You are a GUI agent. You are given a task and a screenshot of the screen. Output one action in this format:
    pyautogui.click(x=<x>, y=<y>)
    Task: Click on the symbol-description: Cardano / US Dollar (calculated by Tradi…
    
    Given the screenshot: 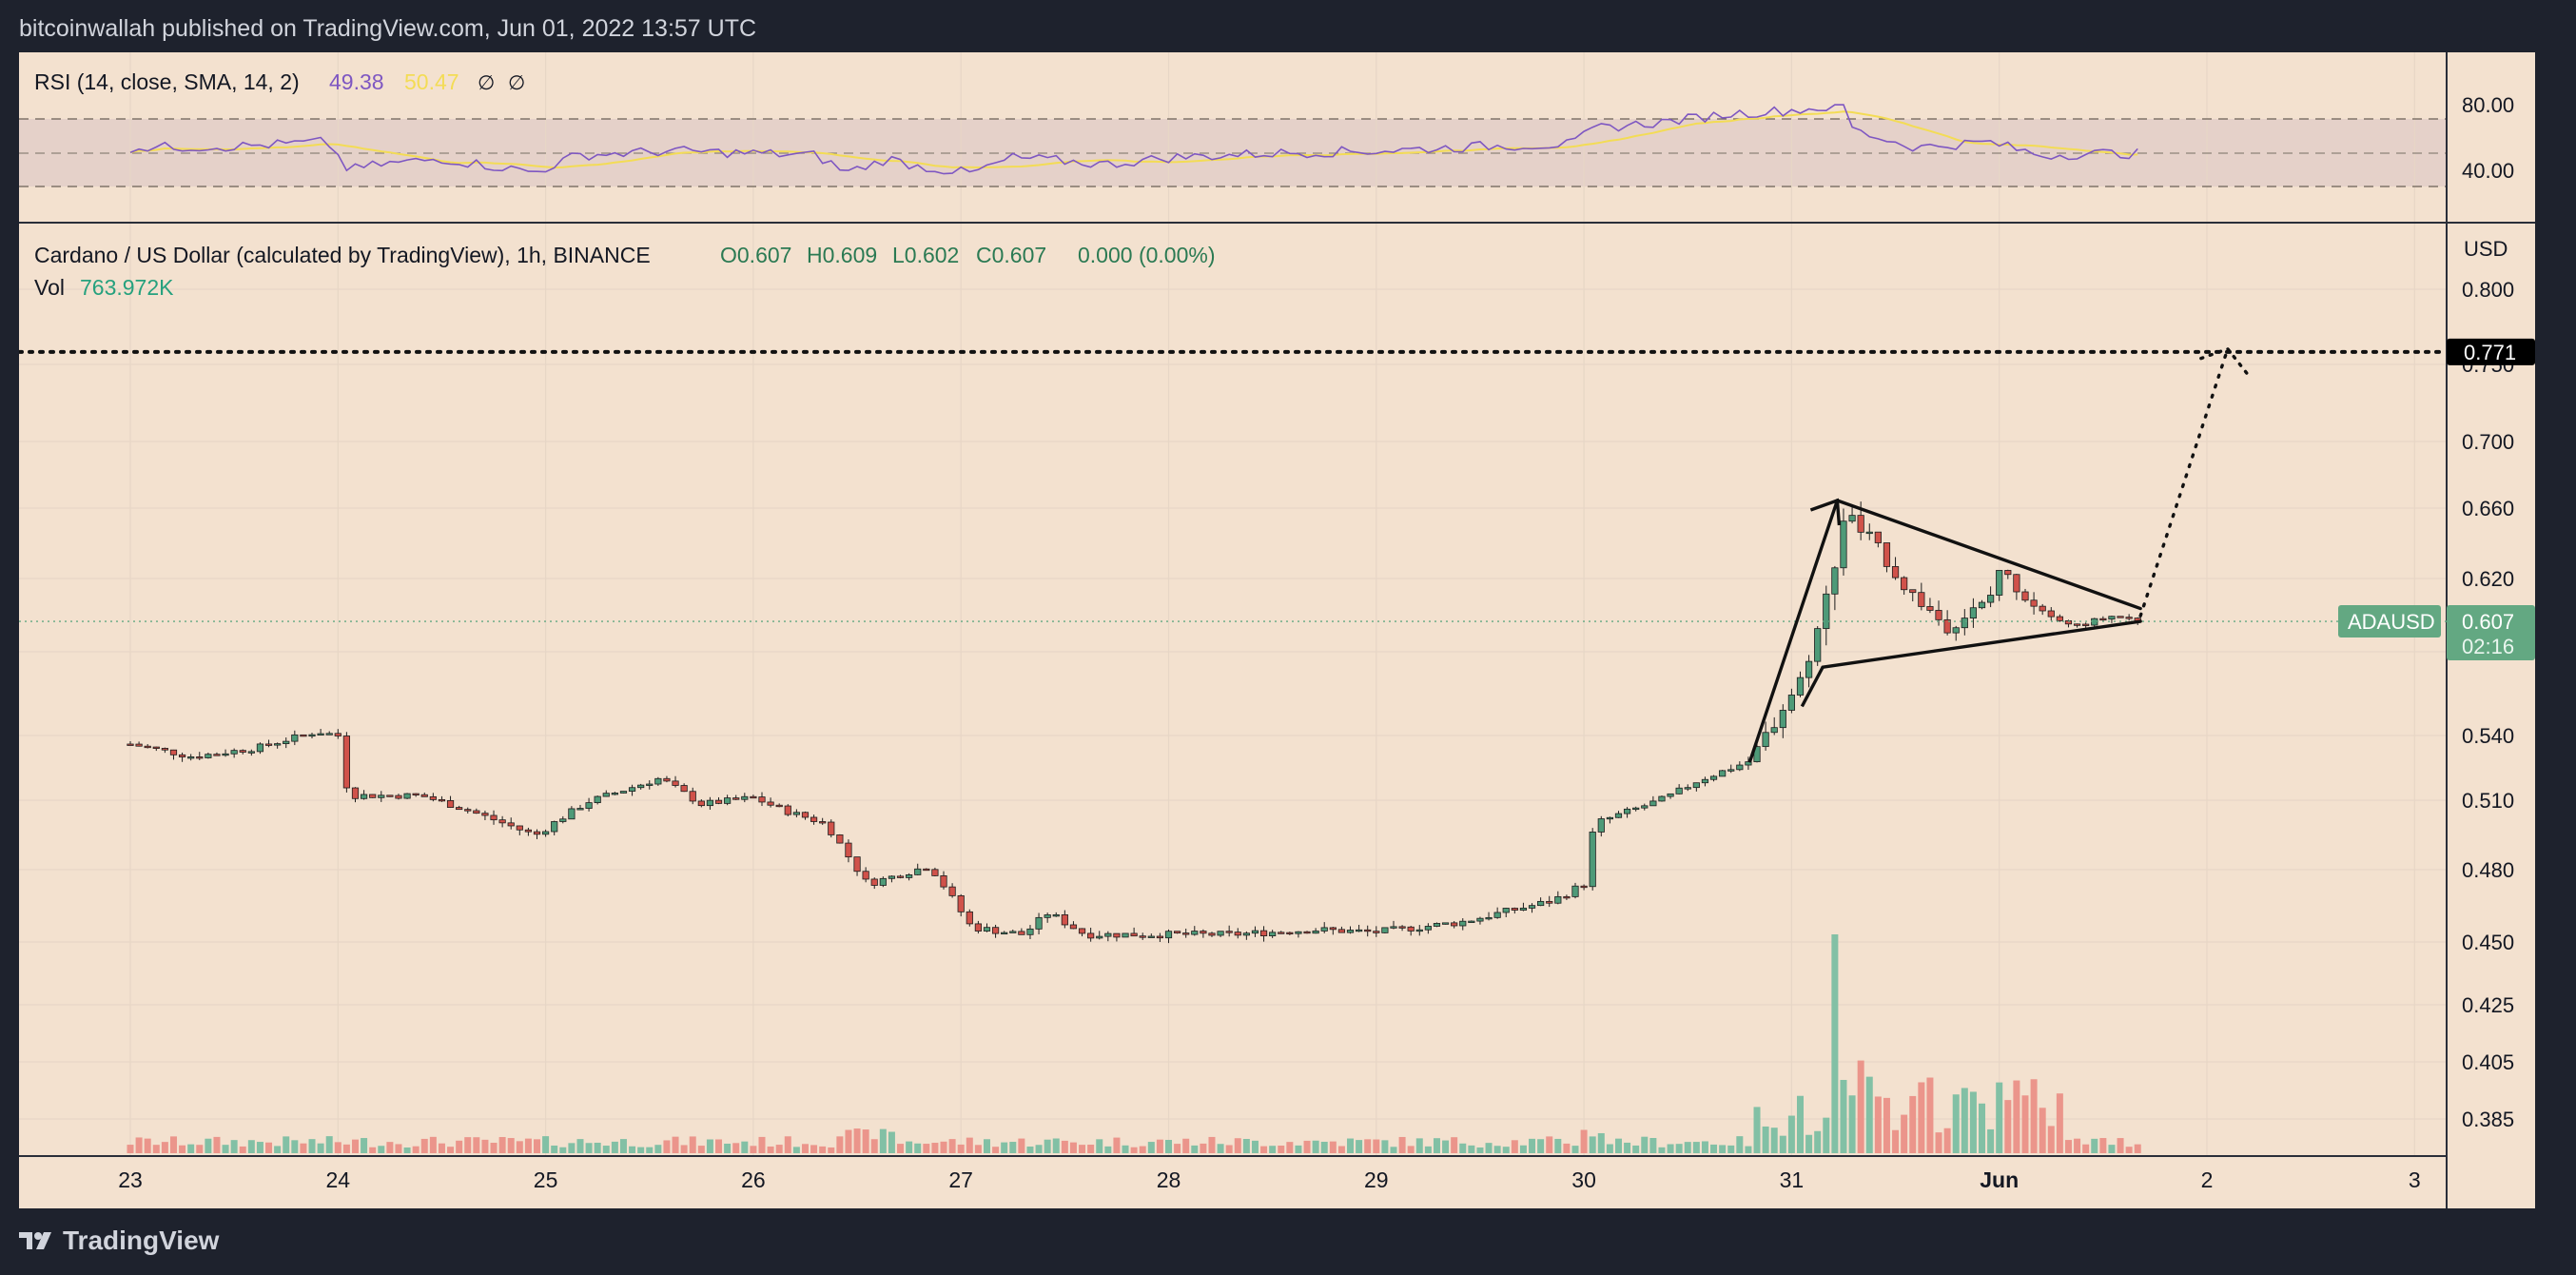 What is the action you would take?
    pyautogui.click(x=343, y=255)
    